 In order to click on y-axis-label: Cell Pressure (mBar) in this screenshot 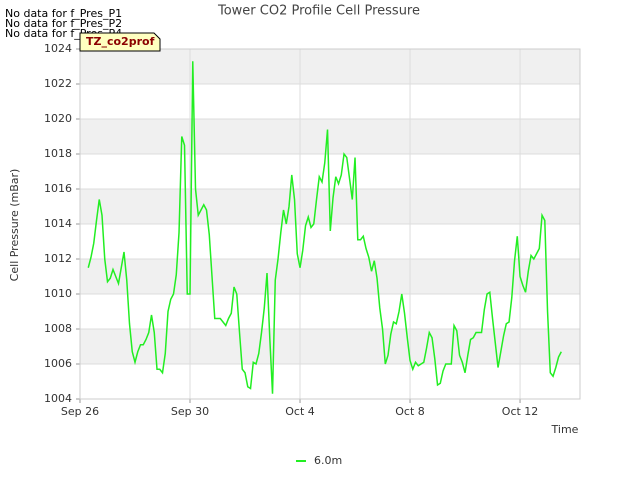, I will do `click(14, 225)`.